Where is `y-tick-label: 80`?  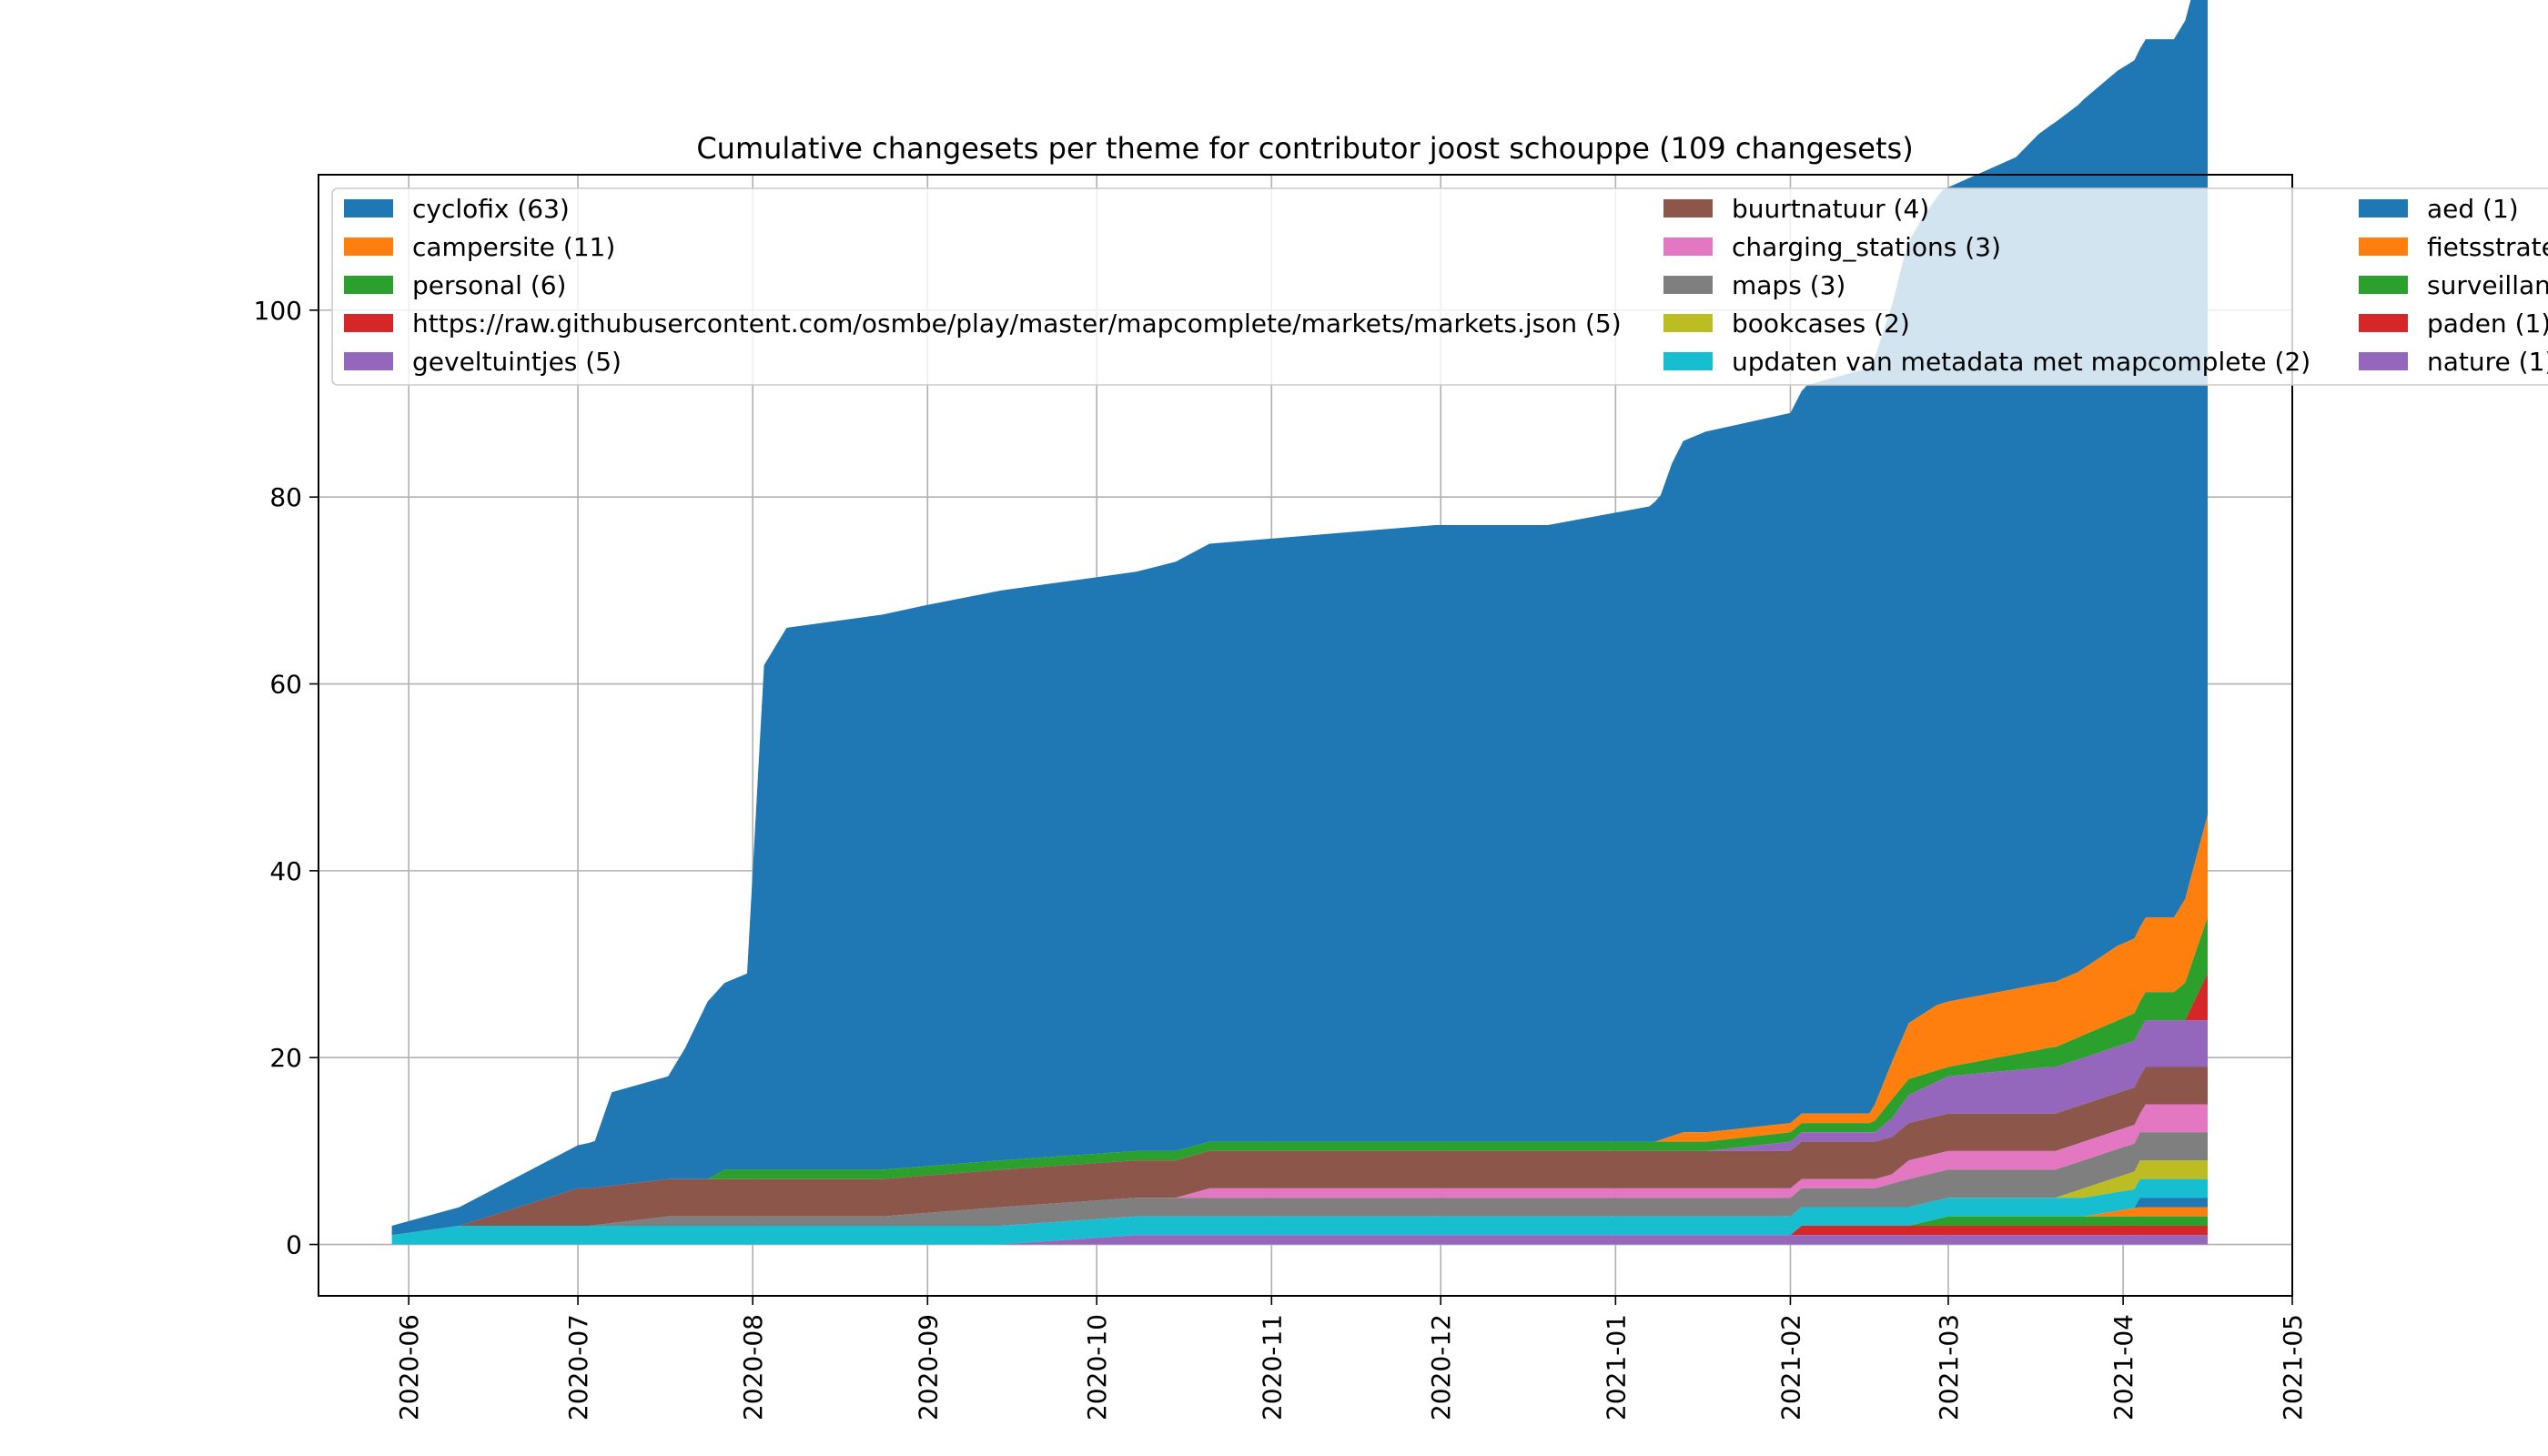
y-tick-label: 80 is located at coordinates (286, 497).